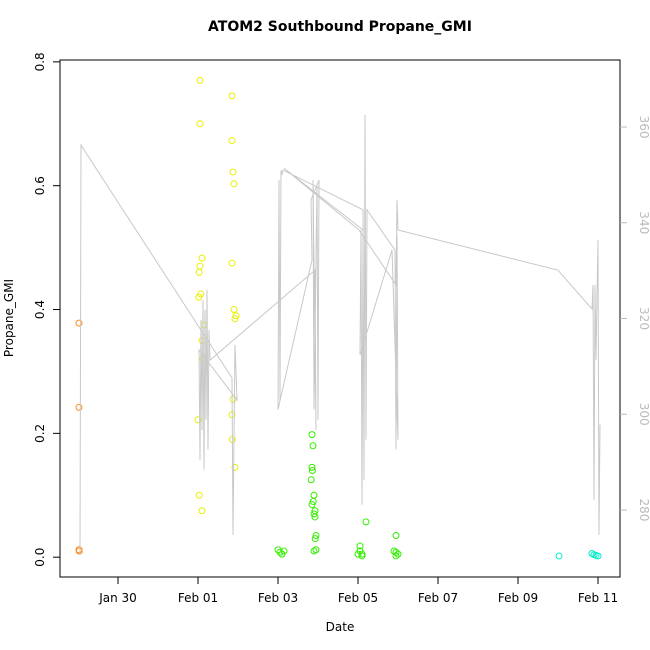 This screenshot has height=650, width=650. Describe the element at coordinates (278, 598) in the screenshot. I see `x-tick-label: Feb 03` at that location.